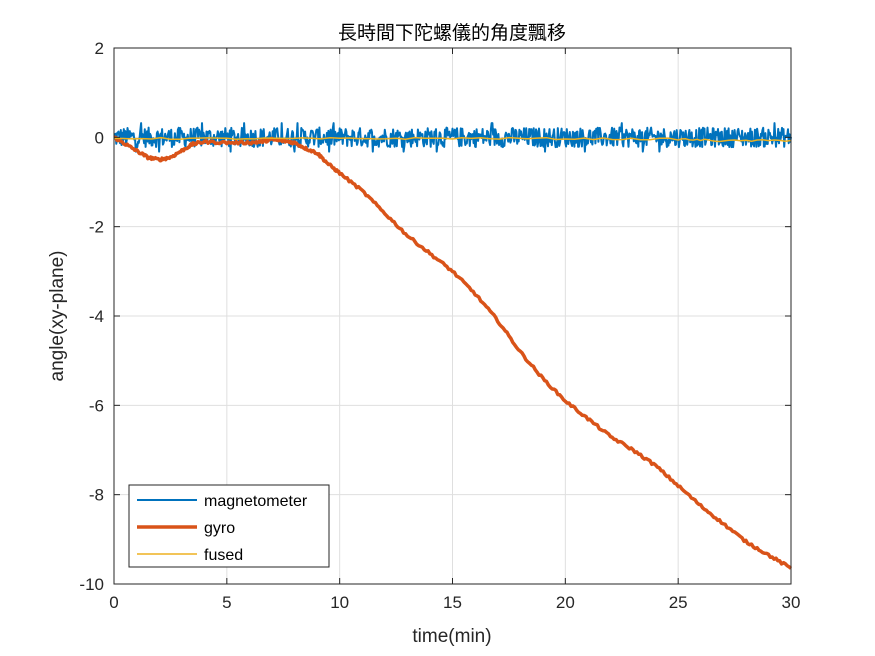  What do you see at coordinates (96, 405) in the screenshot?
I see `y-tick-label: -6` at bounding box center [96, 405].